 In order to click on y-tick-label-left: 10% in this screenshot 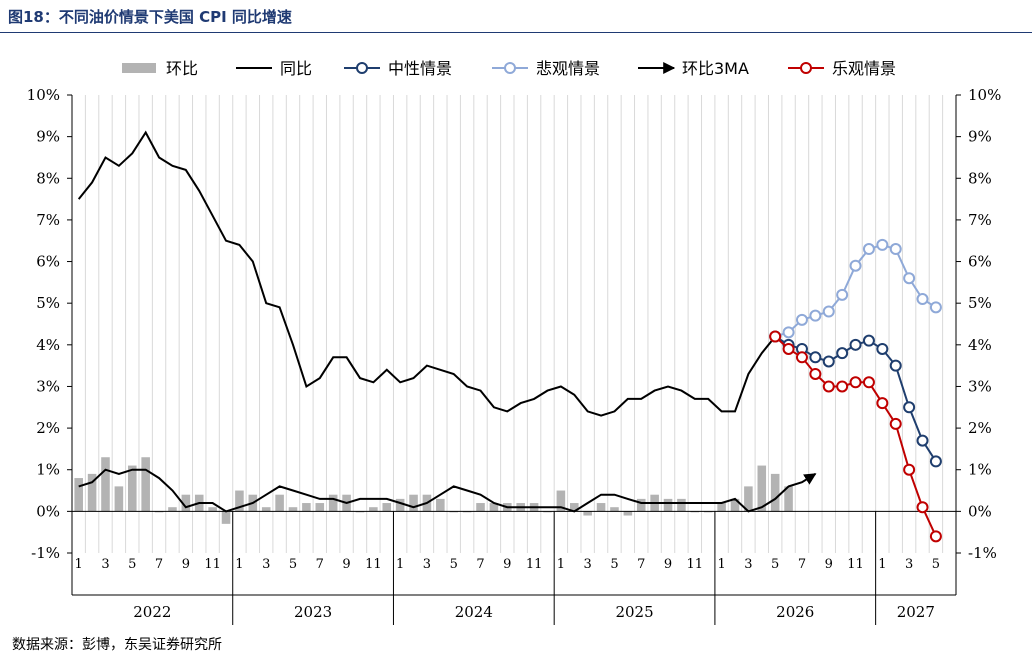, I will do `click(43, 95)`.